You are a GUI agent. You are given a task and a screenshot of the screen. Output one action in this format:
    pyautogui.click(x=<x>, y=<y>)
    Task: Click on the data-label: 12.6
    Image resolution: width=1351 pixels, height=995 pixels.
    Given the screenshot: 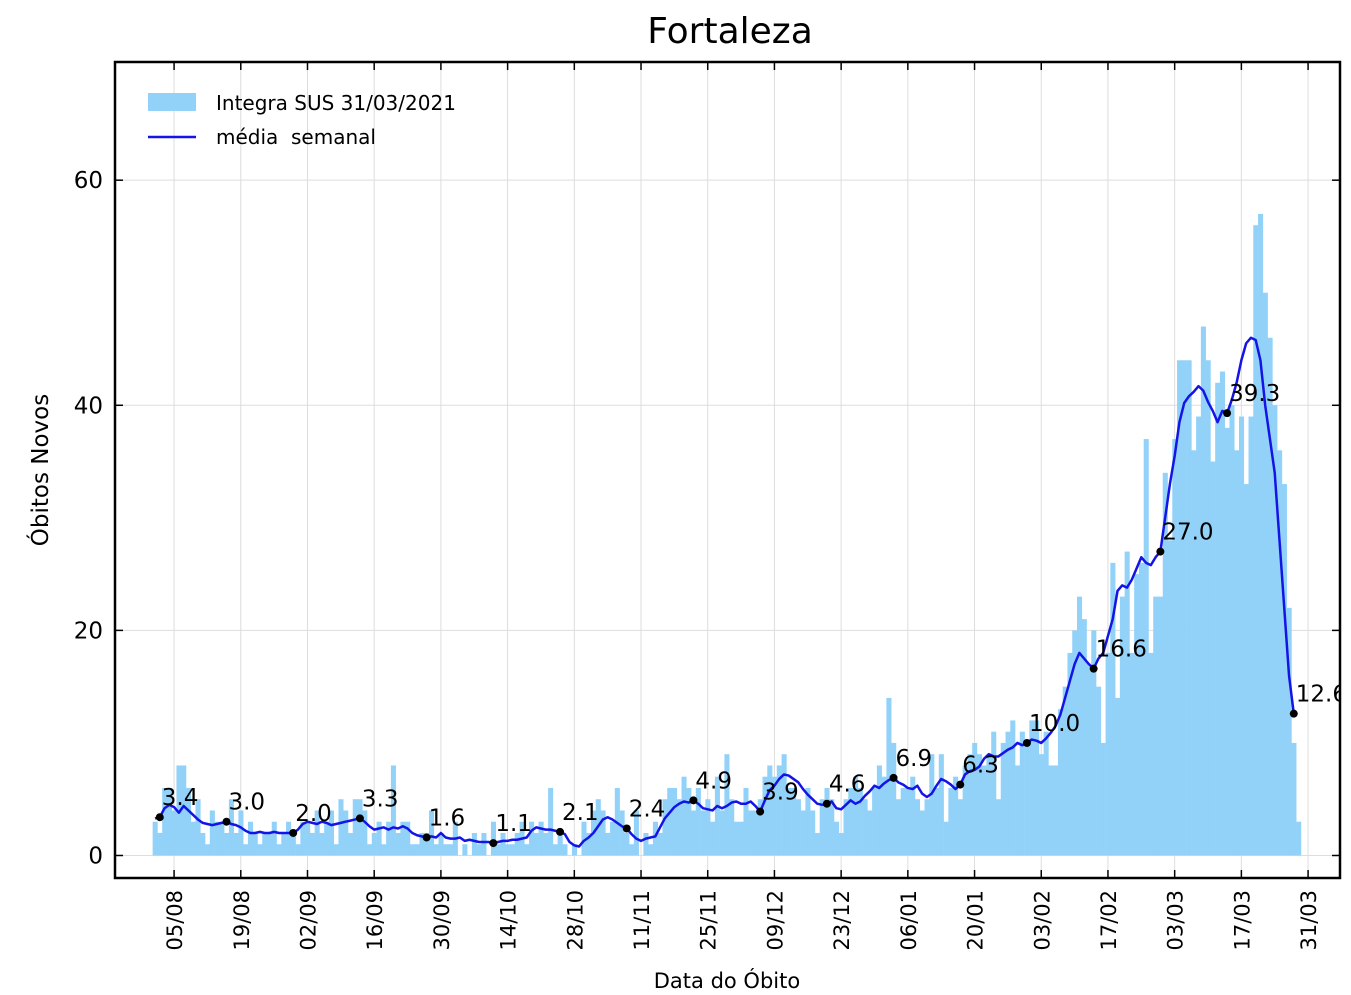 What is the action you would take?
    pyautogui.click(x=1321, y=695)
    